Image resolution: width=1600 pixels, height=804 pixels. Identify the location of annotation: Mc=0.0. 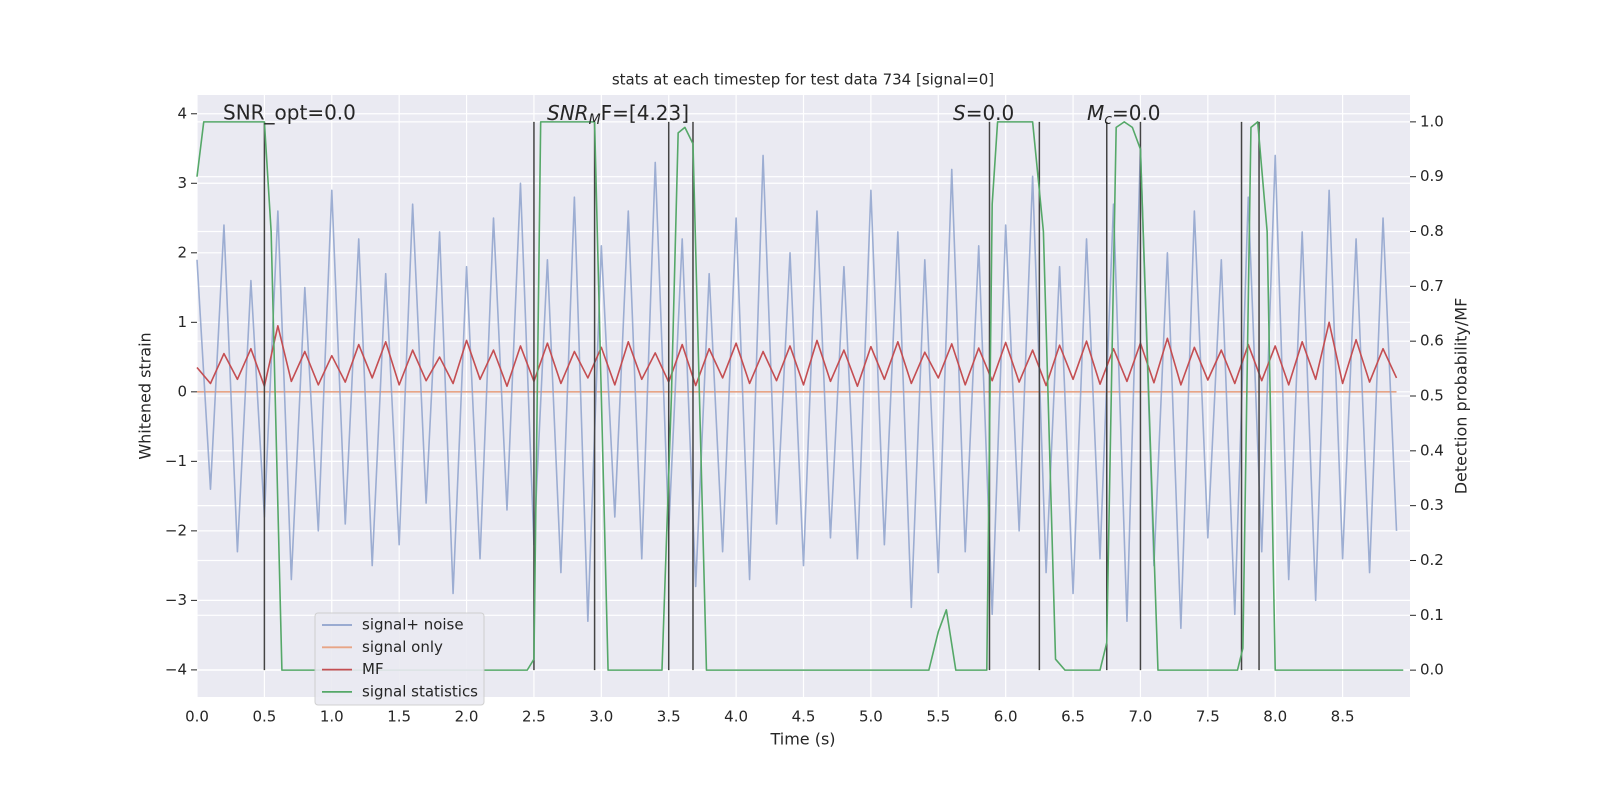
(1124, 115).